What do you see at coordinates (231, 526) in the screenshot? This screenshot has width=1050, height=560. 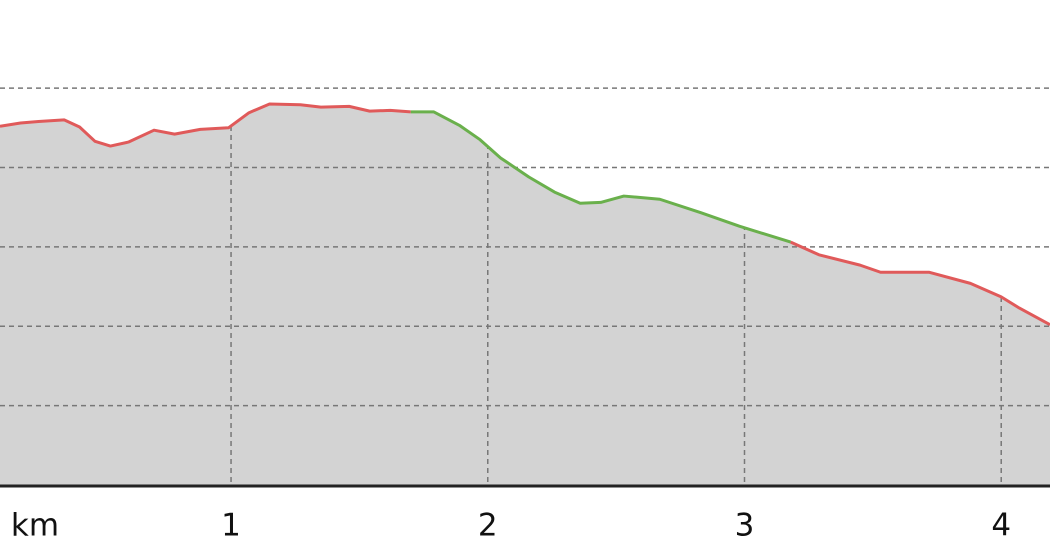 I see `x-tick-label: 1` at bounding box center [231, 526].